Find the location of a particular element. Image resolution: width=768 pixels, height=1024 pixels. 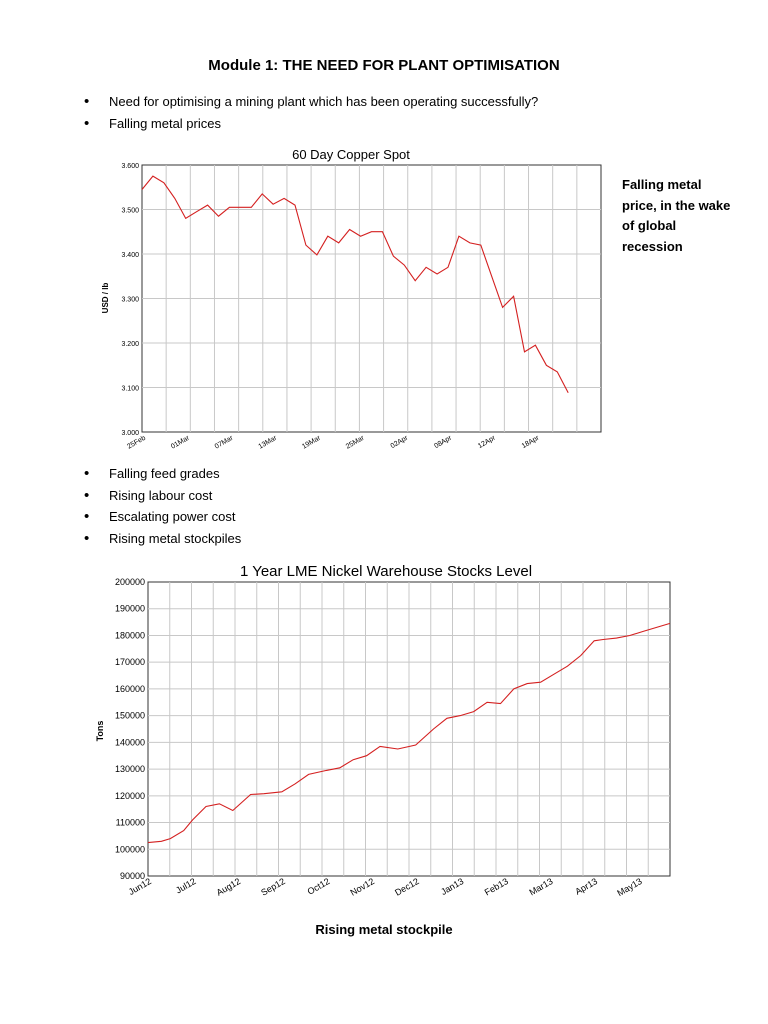

x-tick-label: 18Apr is located at coordinates (531, 442).